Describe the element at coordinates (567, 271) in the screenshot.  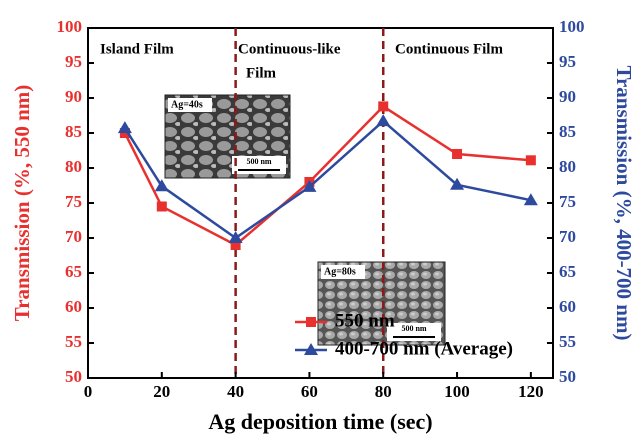
I see `y2-tick-label: 65` at that location.